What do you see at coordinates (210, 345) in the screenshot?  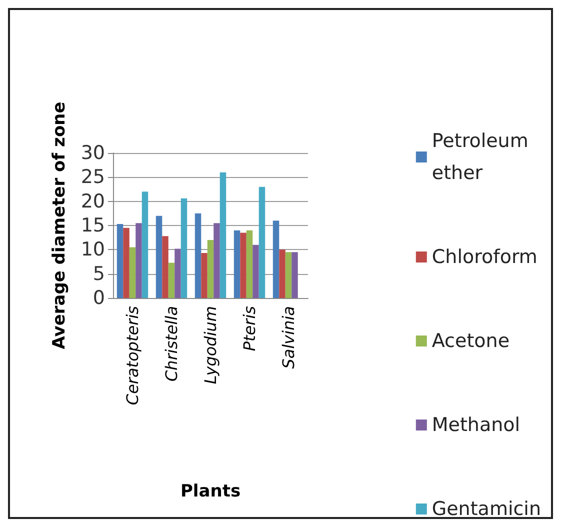 I see `x-tick-label: Lygodium` at bounding box center [210, 345].